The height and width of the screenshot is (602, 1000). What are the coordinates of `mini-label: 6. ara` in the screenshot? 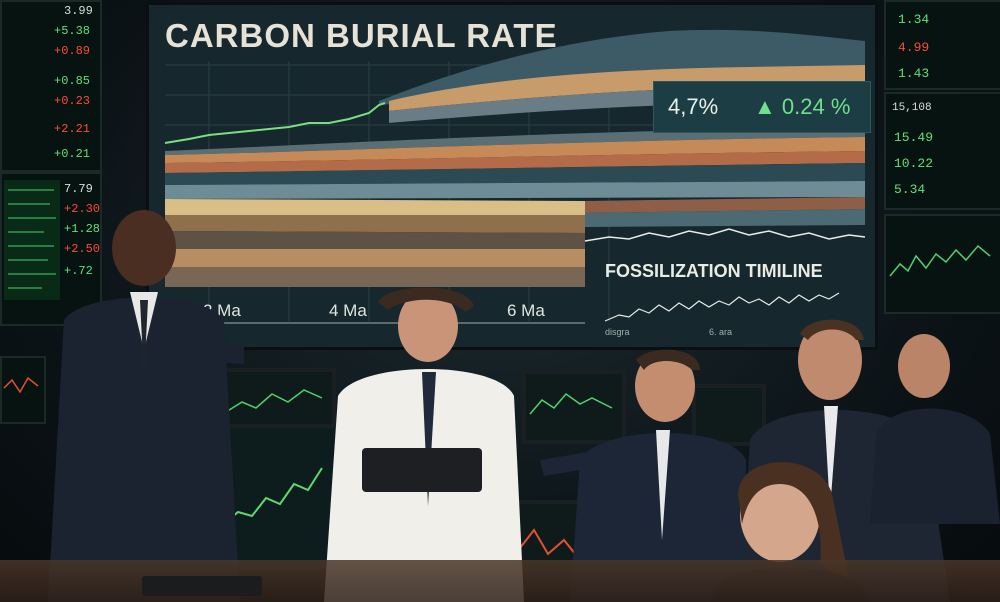 It's located at (721, 332).